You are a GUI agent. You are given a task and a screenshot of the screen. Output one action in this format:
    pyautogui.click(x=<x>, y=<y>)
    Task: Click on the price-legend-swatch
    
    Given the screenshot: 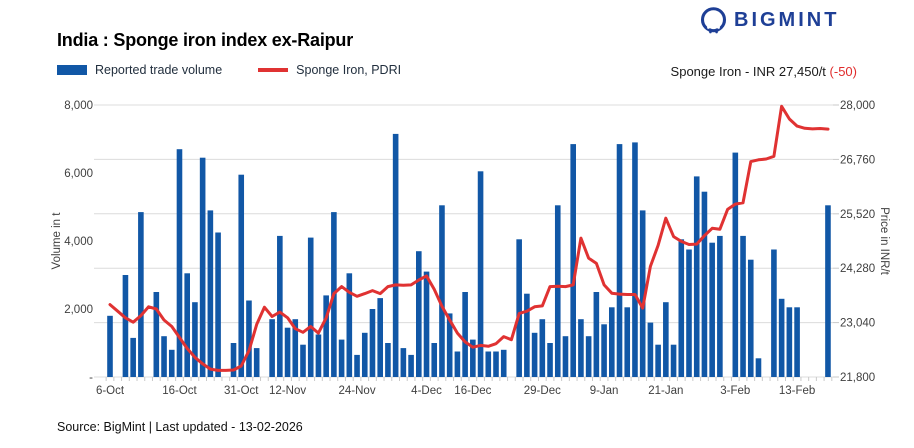 What is the action you would take?
    pyautogui.click(x=273, y=70)
    